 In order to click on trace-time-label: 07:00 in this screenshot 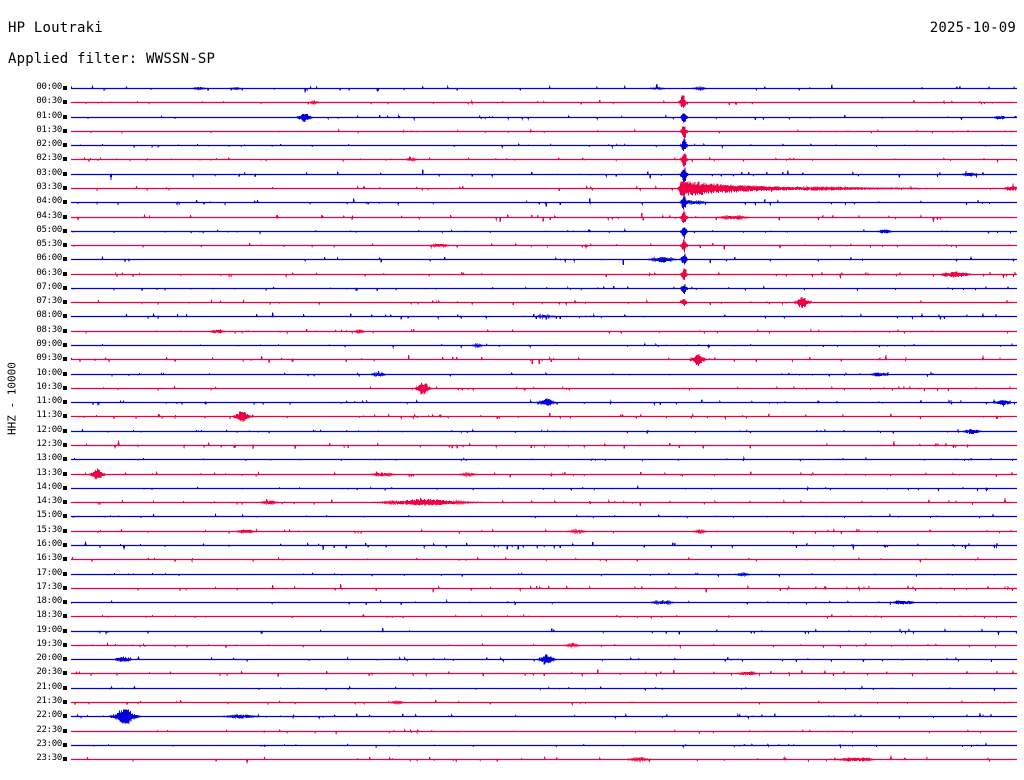, I will do `click(49, 286)`.